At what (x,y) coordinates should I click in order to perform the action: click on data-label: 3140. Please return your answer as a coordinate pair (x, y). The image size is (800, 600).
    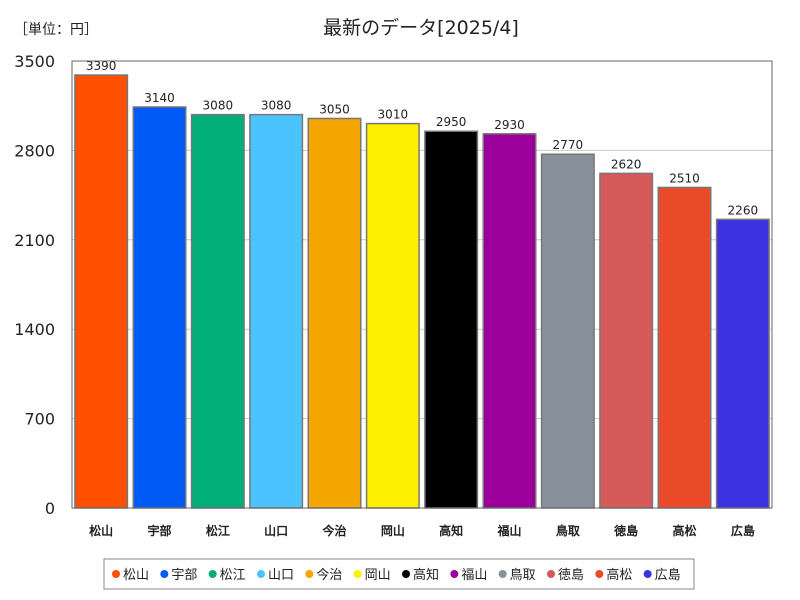
    Looking at the image, I should click on (159, 98).